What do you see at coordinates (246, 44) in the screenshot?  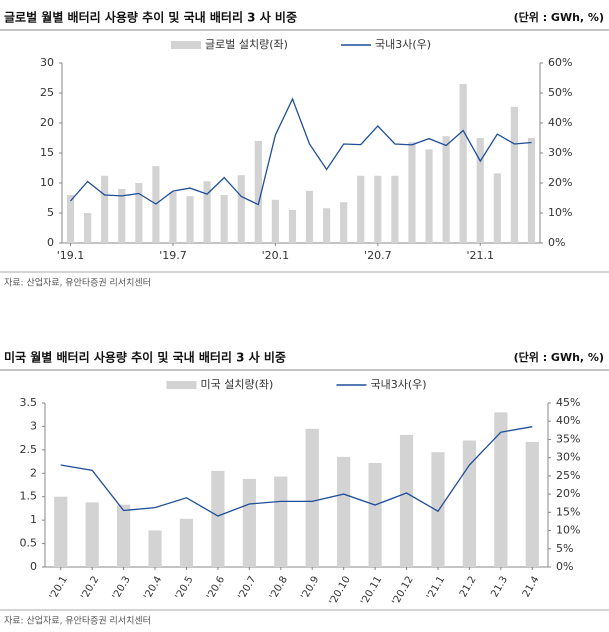 I see `legend-label: 글로벌 설치량(좌)` at bounding box center [246, 44].